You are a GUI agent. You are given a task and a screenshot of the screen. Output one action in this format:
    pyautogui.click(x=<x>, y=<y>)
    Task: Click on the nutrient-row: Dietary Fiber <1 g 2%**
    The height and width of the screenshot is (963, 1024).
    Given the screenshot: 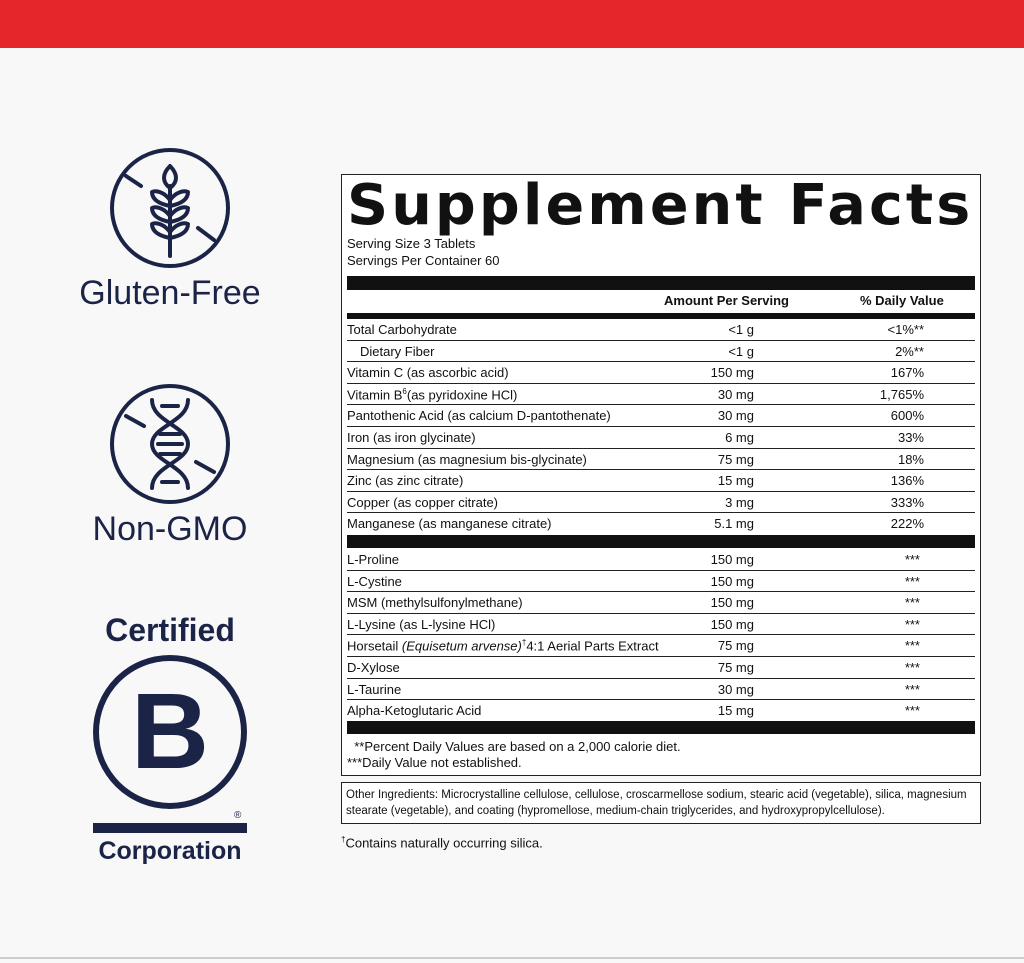 What is the action you would take?
    pyautogui.click(x=661, y=352)
    